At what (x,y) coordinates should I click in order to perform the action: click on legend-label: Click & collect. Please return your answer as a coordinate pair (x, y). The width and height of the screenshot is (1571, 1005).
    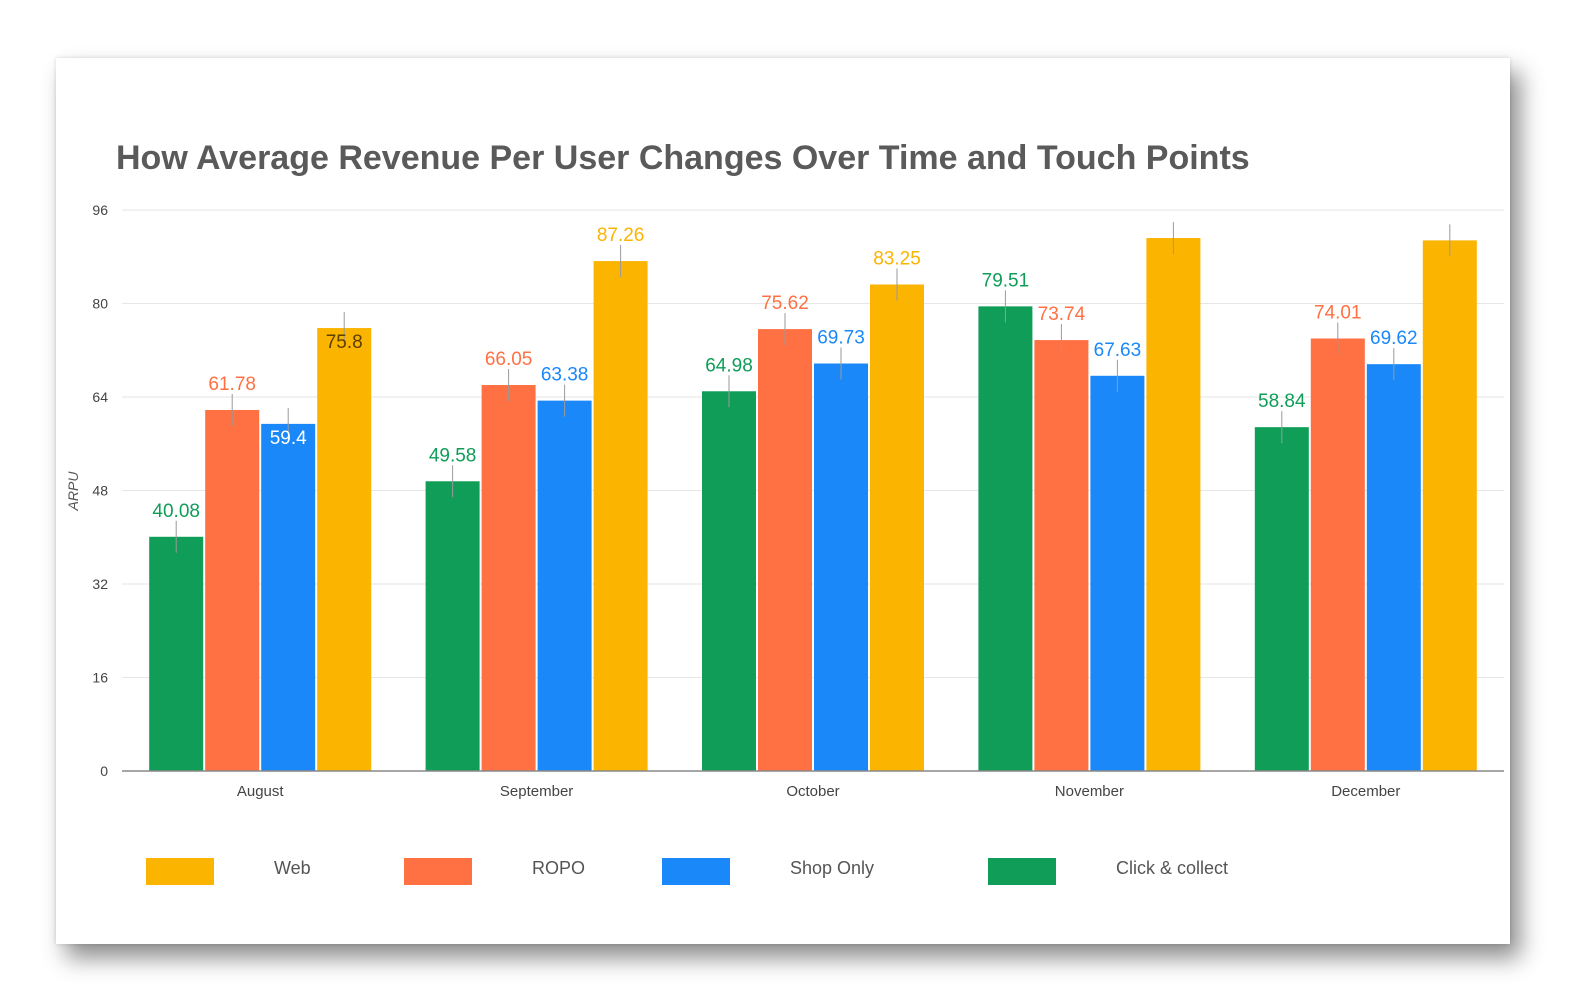
    Looking at the image, I should click on (1172, 868).